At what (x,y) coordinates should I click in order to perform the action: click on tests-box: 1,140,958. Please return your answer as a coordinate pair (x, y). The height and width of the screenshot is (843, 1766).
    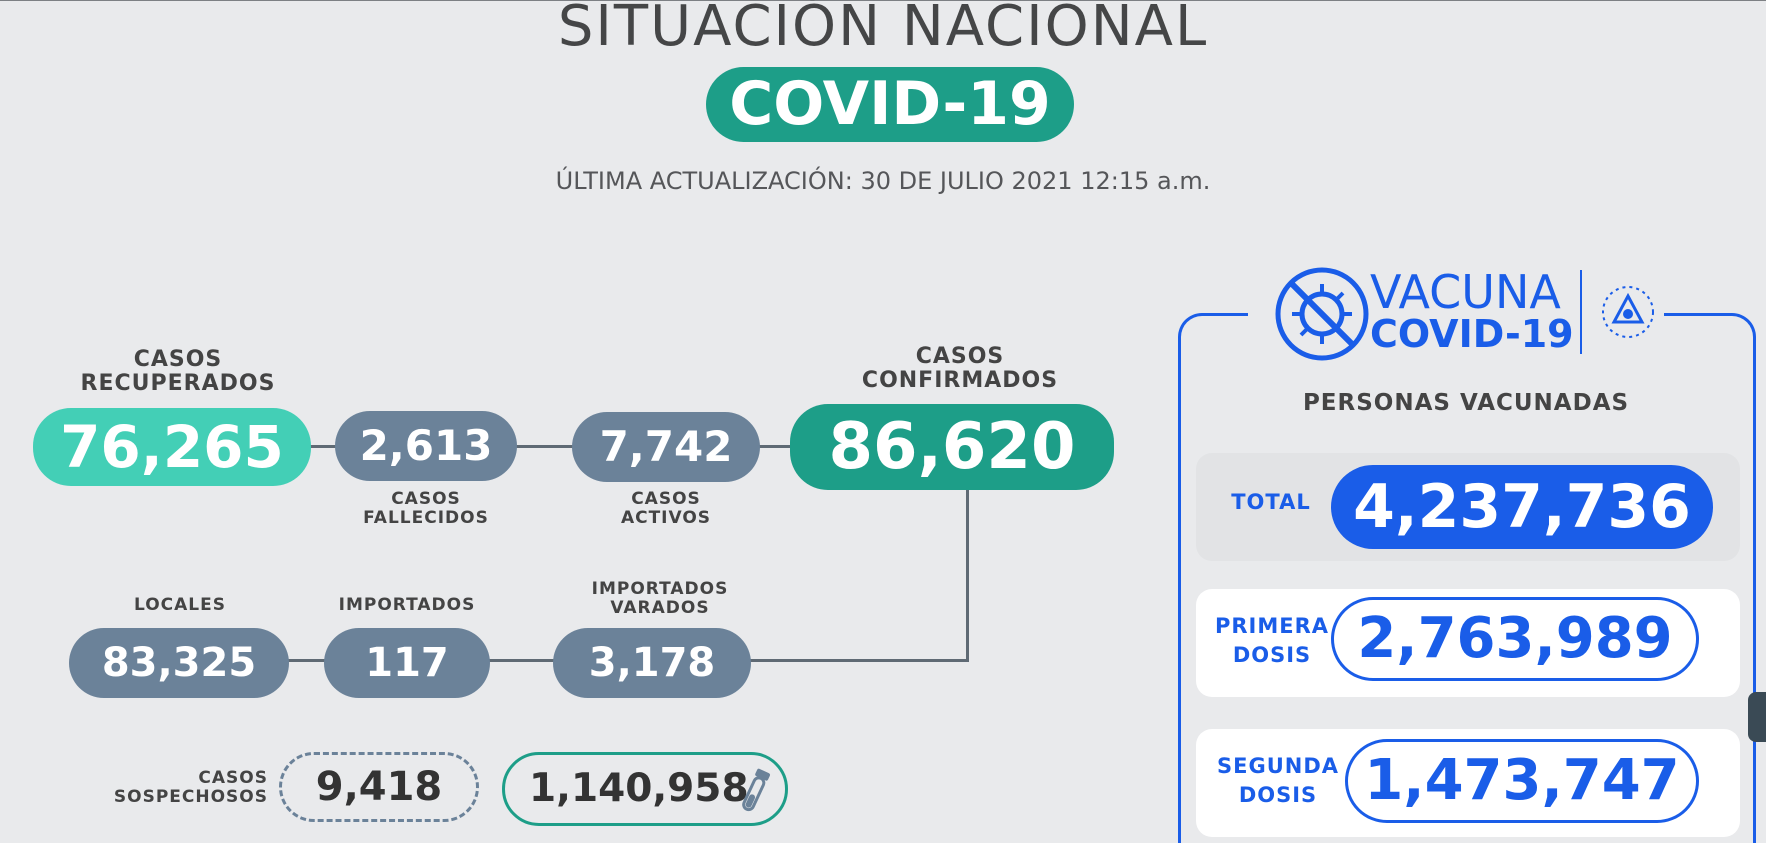
    Looking at the image, I should click on (645, 789).